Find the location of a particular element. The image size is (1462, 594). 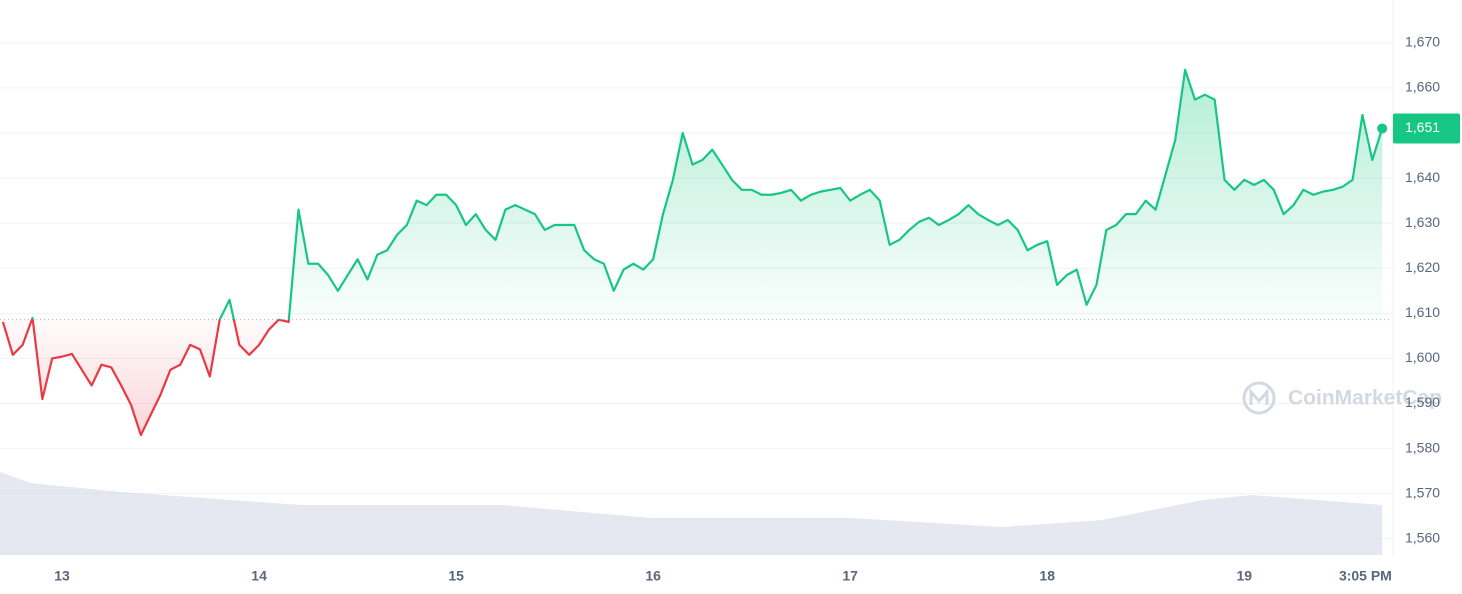

y-tick-label: 1,560 is located at coordinates (1422, 537).